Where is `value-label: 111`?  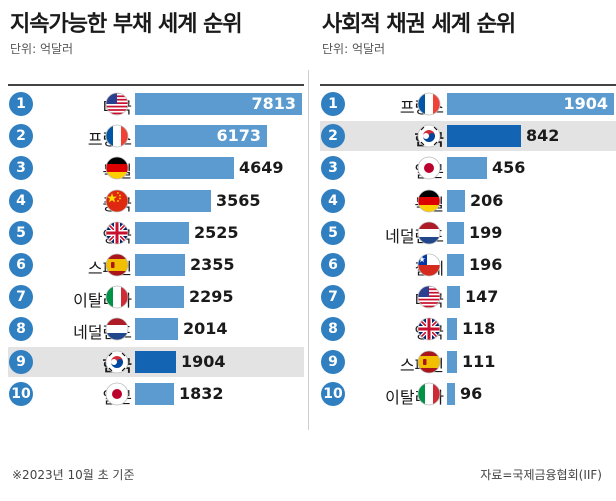 value-label: 111 is located at coordinates (479, 361).